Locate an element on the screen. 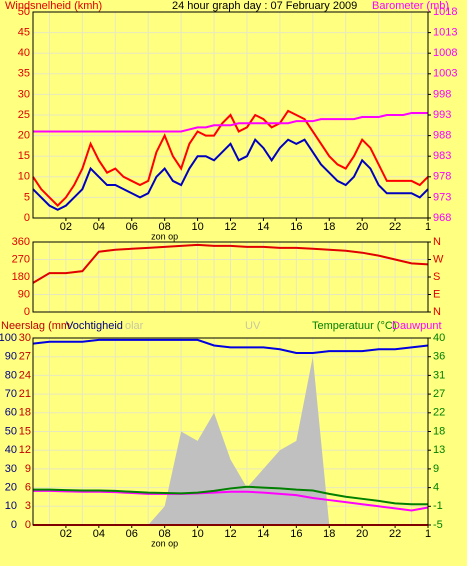 The width and height of the screenshot is (467, 566). y2-tick-label: E is located at coordinates (436, 294).